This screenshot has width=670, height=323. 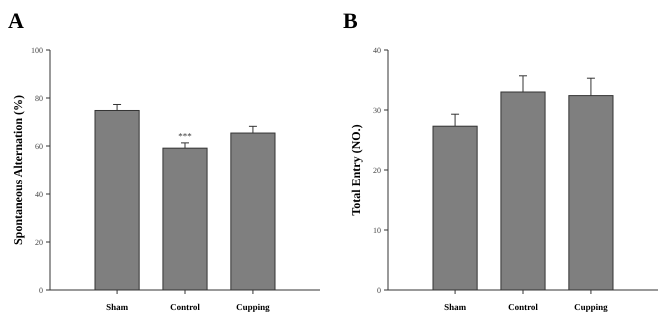 I want to click on y-axis-title: Total Entry (NO.), so click(x=356, y=170).